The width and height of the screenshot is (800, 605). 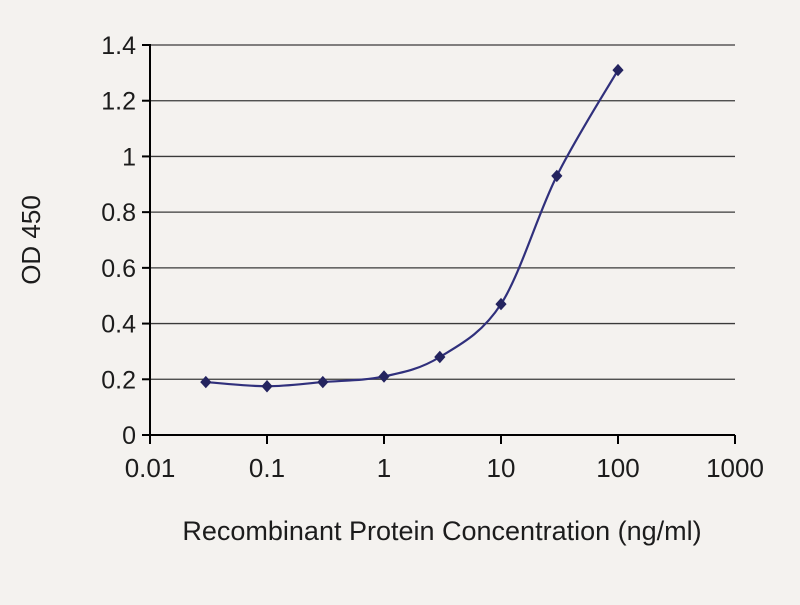 What do you see at coordinates (118, 269) in the screenshot?
I see `y-tick-label: 0.6` at bounding box center [118, 269].